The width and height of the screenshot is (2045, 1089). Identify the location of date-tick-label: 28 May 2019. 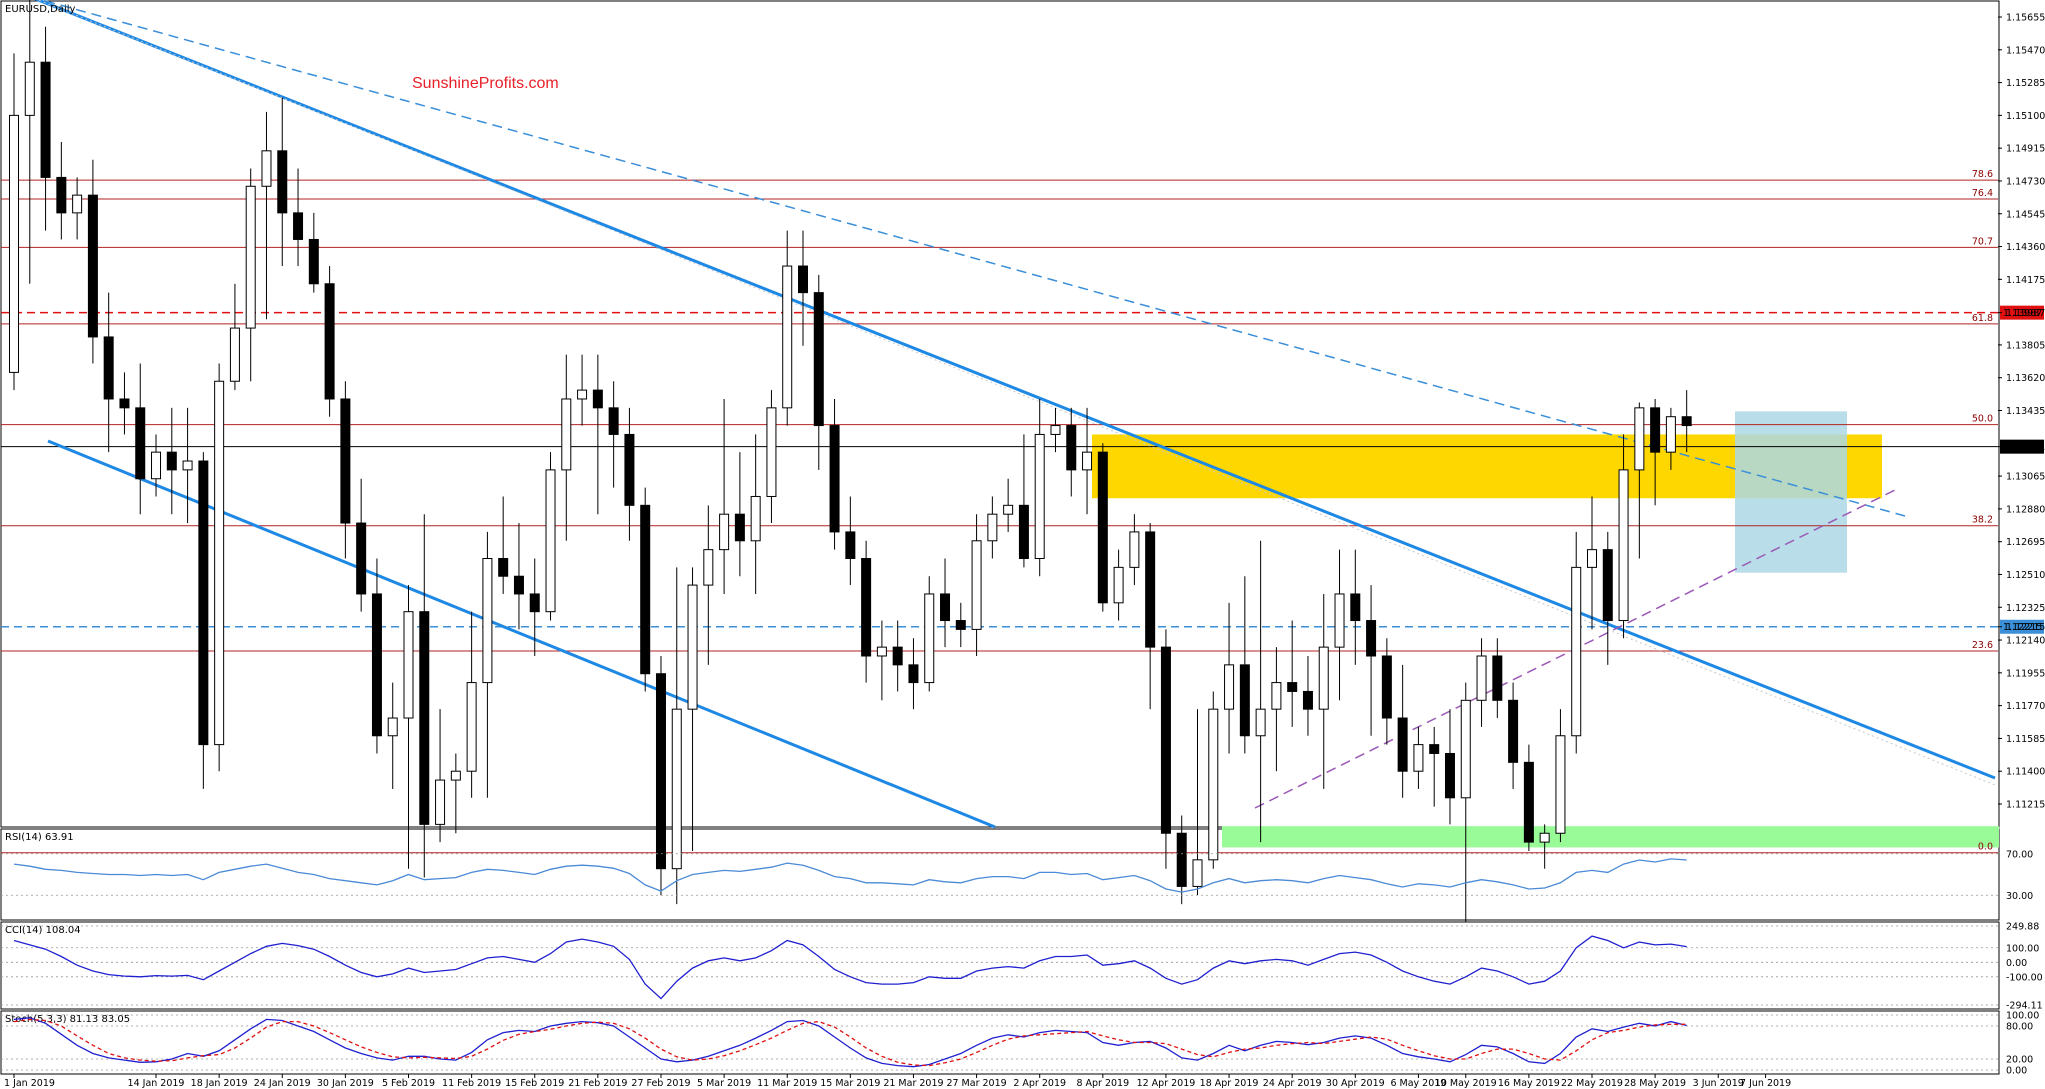
(1655, 1083).